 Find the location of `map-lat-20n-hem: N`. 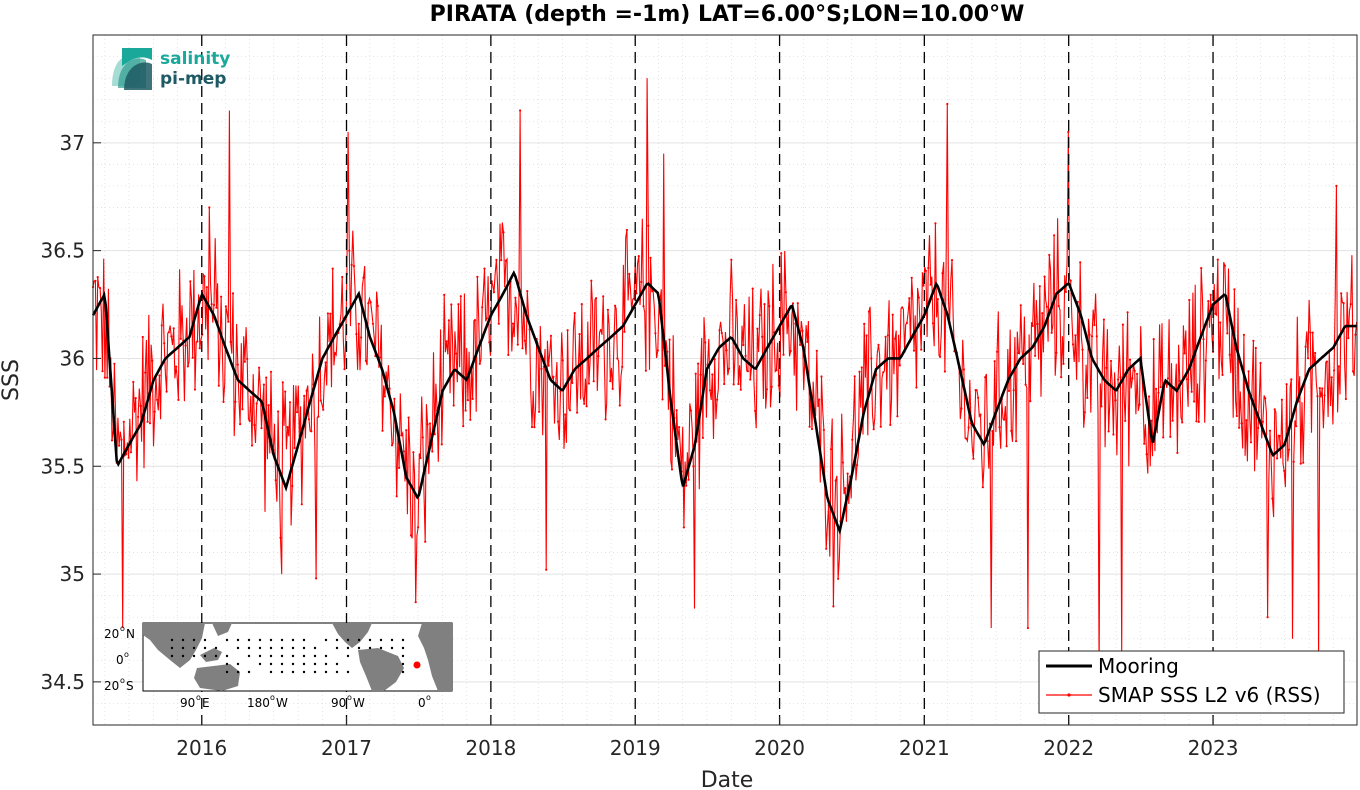

map-lat-20n-hem: N is located at coordinates (130, 634).